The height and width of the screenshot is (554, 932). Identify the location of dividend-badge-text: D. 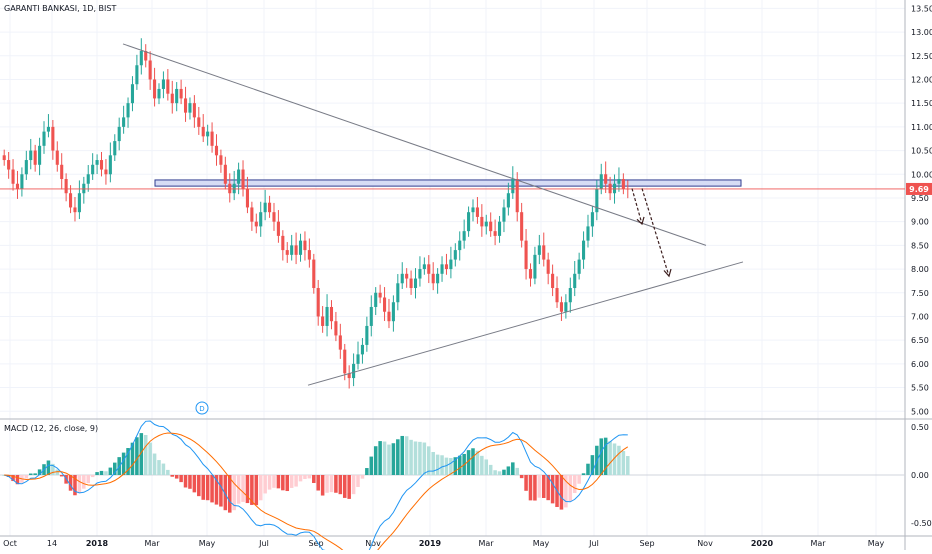
(201, 409).